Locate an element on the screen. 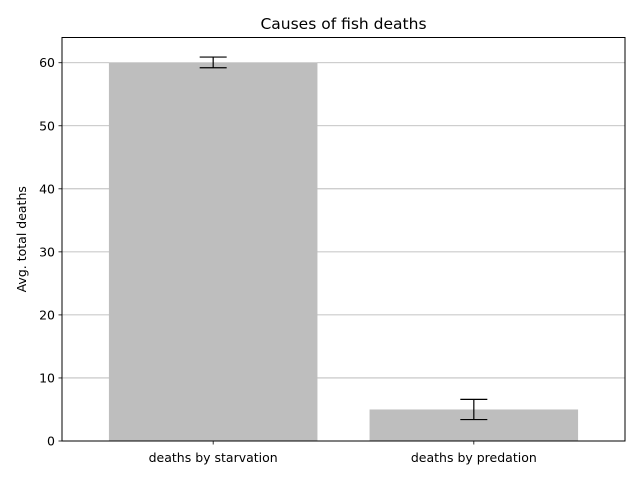 The image size is (640, 480). y-tick-label: 30 is located at coordinates (47, 251).